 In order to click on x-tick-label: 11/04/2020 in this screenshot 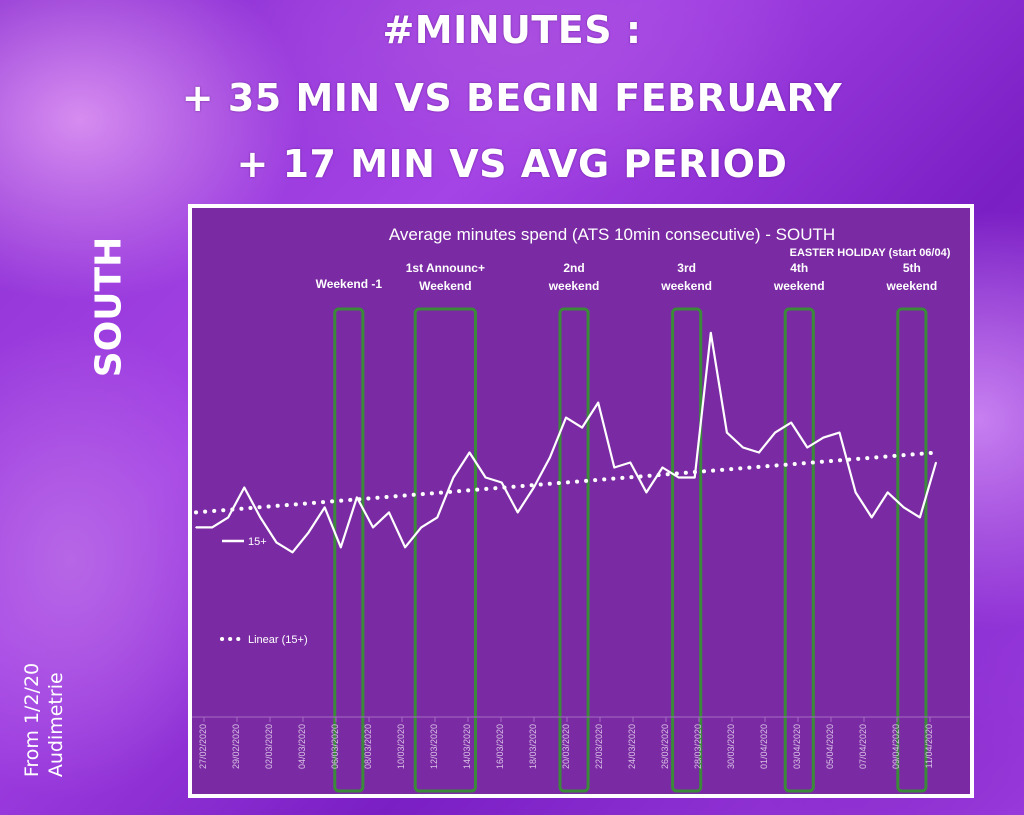, I will do `click(929, 746)`.